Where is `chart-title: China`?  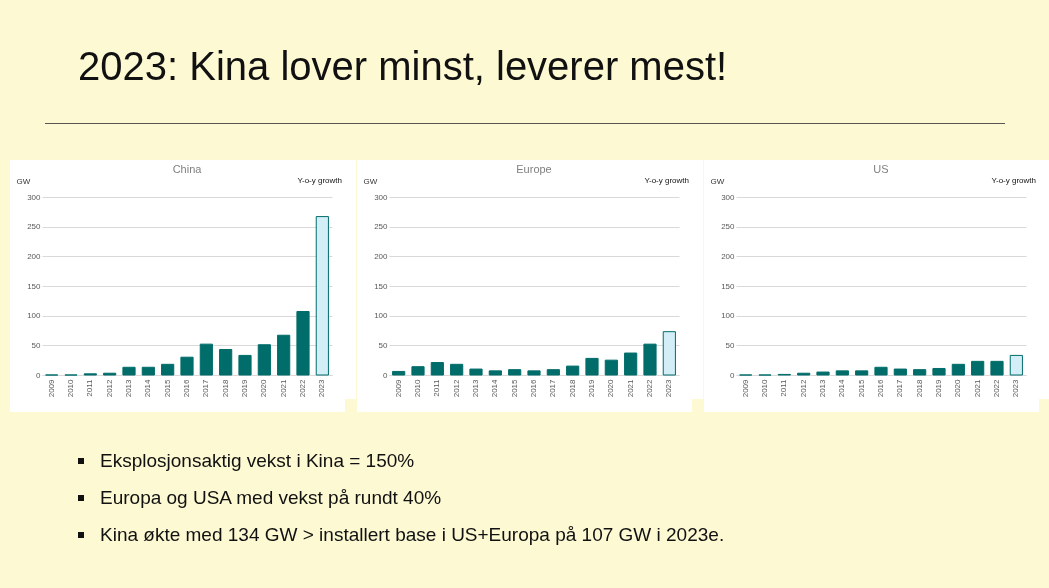
chart-title: China is located at coordinates (187, 169).